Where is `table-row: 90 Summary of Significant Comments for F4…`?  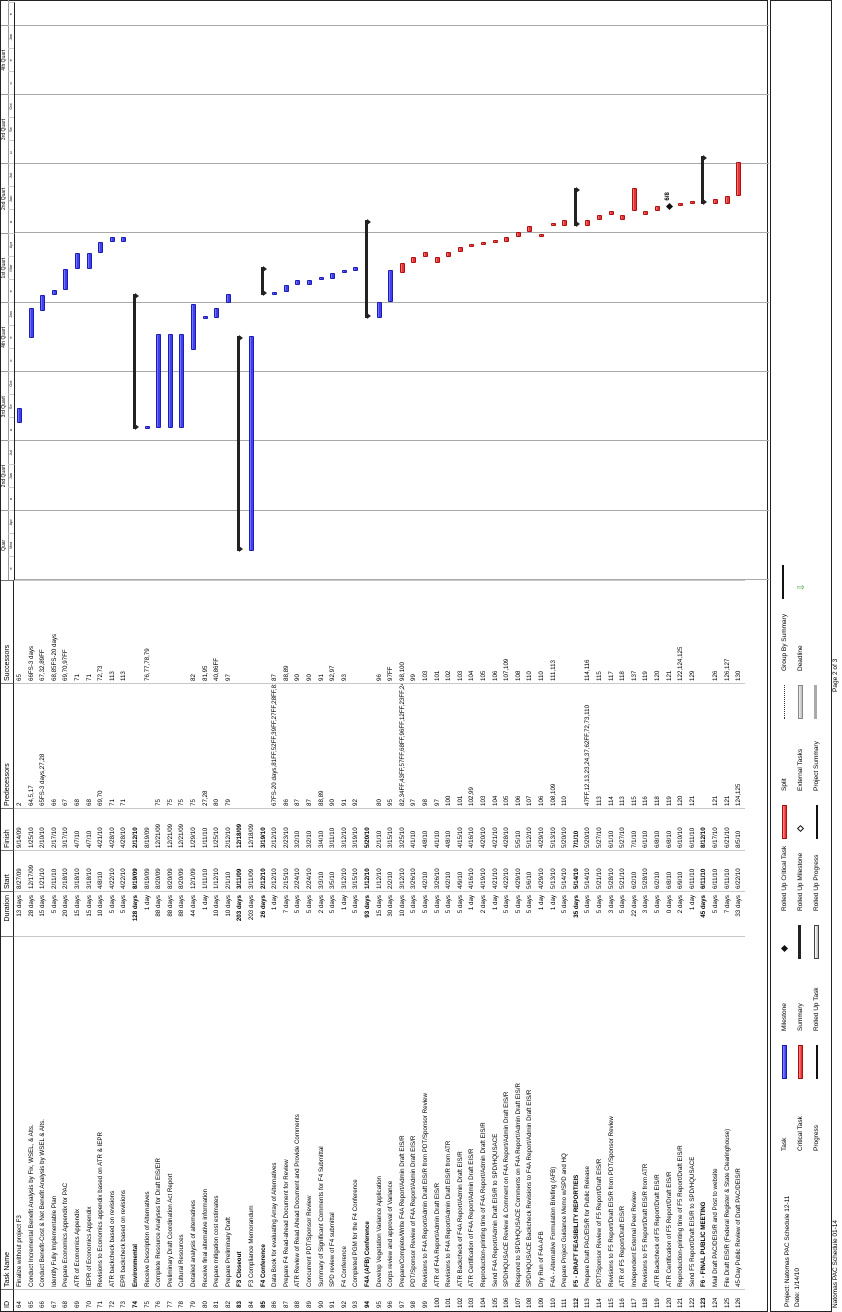 table-row: 90 Summary of Significant Comments for F4… is located at coordinates (321, 945).